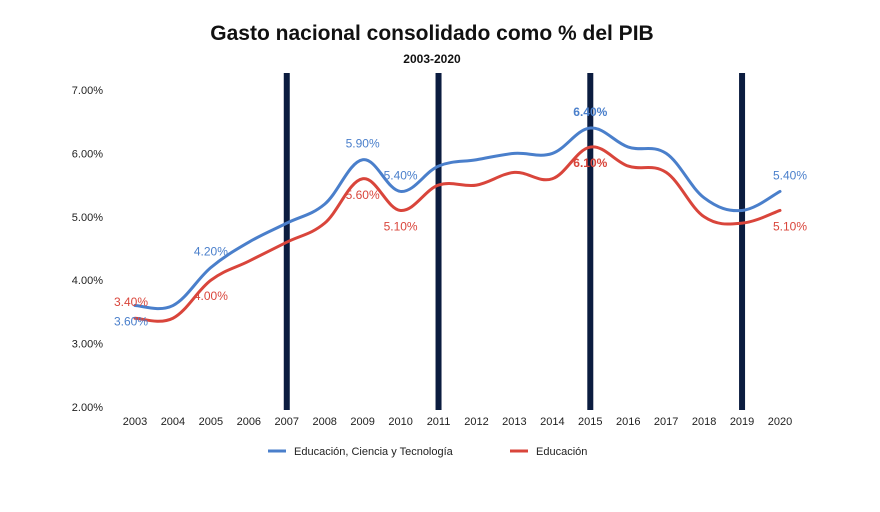  What do you see at coordinates (590, 422) in the screenshot?
I see `x-tick-label: 2015` at bounding box center [590, 422].